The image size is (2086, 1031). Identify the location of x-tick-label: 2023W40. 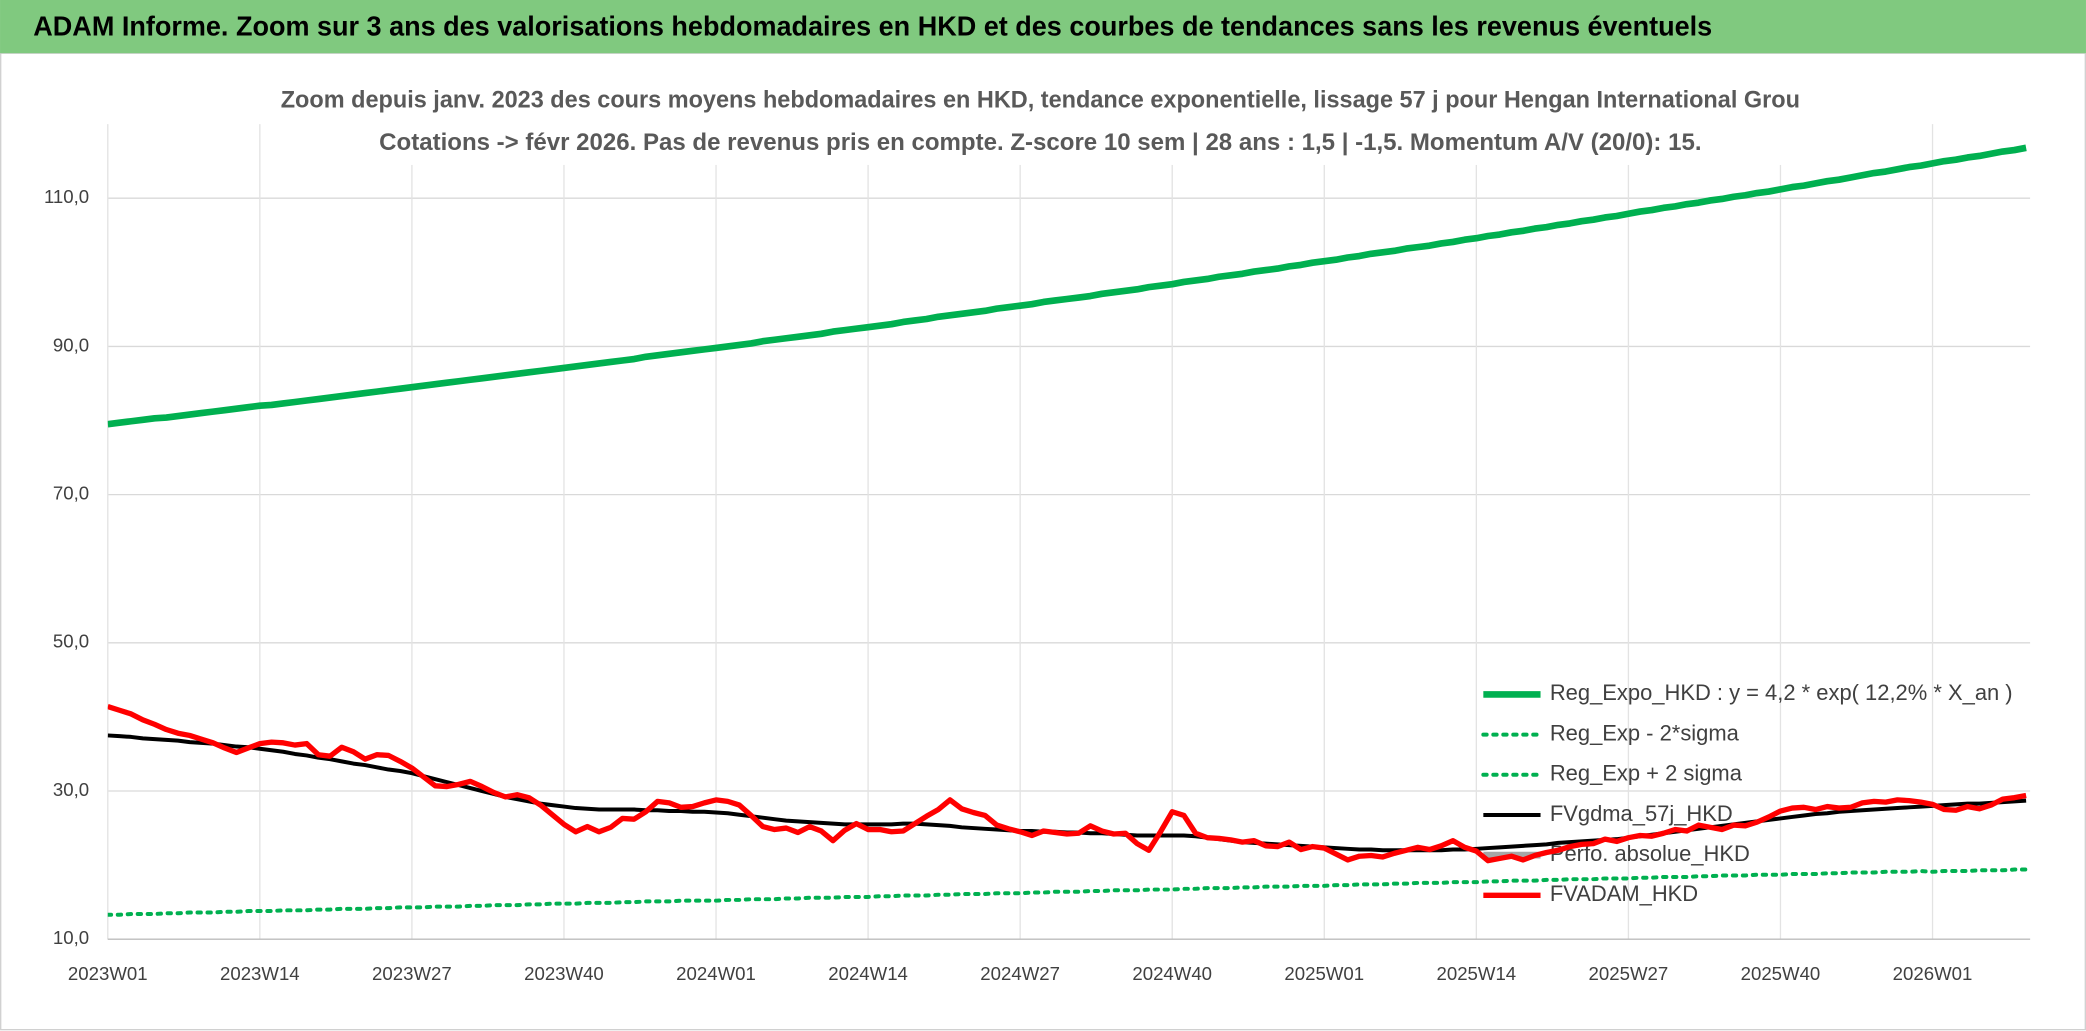
(564, 973).